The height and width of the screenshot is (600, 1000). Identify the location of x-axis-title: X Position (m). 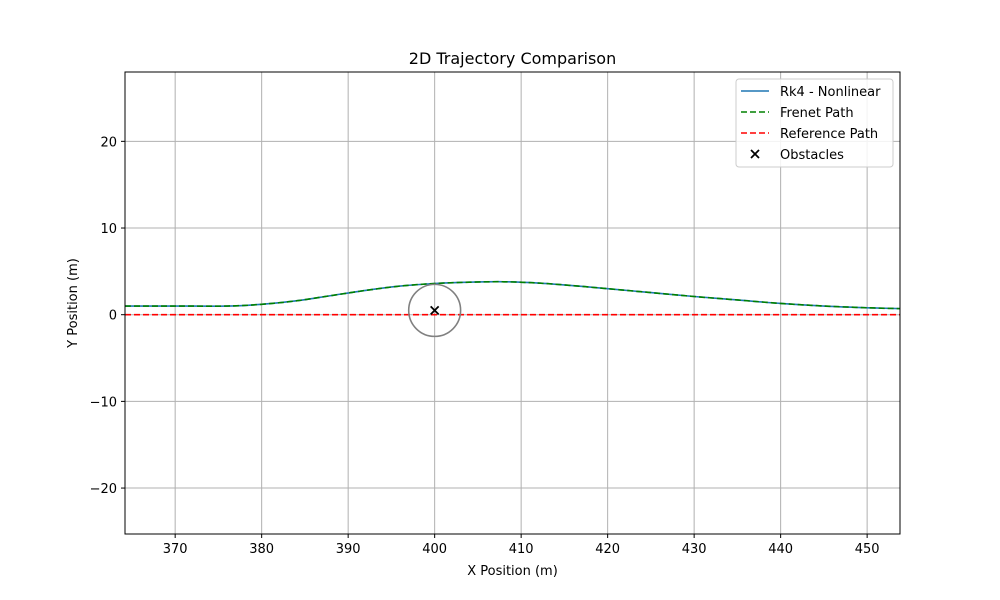
(512, 571).